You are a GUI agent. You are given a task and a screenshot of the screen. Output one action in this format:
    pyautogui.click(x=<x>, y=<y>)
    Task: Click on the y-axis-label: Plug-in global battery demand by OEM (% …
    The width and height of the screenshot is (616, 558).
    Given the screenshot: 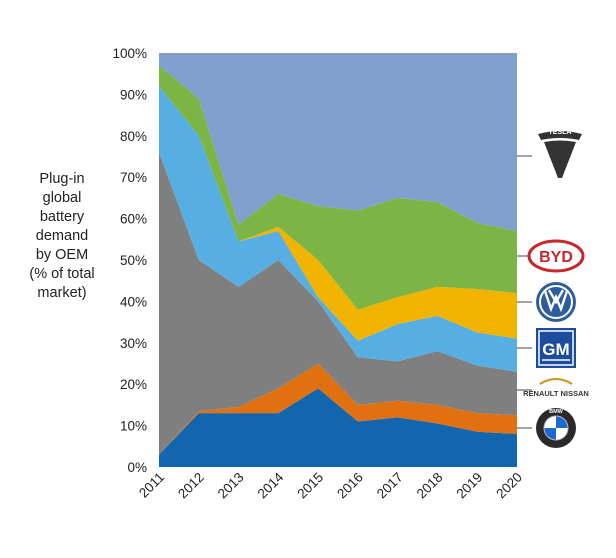 What is the action you would take?
    pyautogui.click(x=62, y=236)
    